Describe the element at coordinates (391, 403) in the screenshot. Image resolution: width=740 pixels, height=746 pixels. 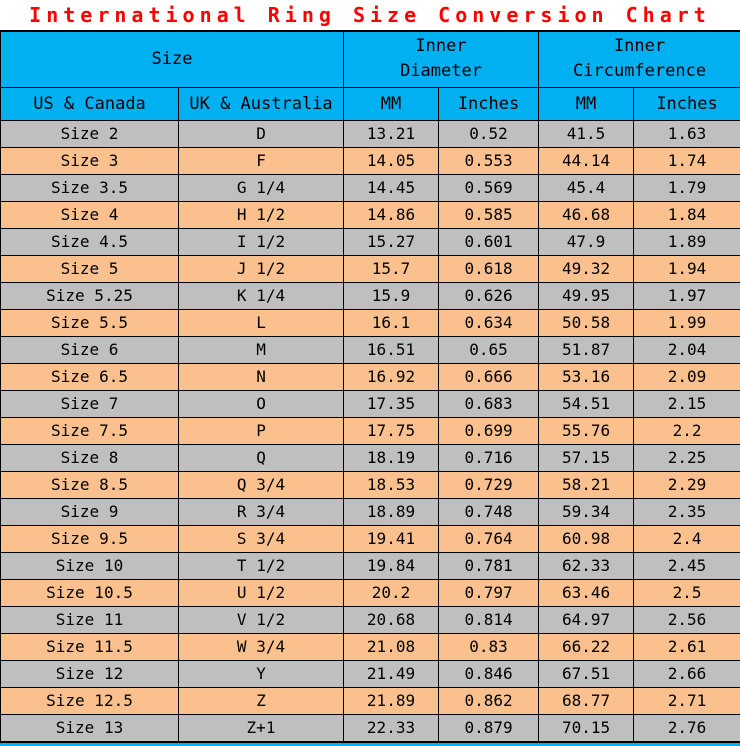
I see `table-cell: 17.35` at that location.